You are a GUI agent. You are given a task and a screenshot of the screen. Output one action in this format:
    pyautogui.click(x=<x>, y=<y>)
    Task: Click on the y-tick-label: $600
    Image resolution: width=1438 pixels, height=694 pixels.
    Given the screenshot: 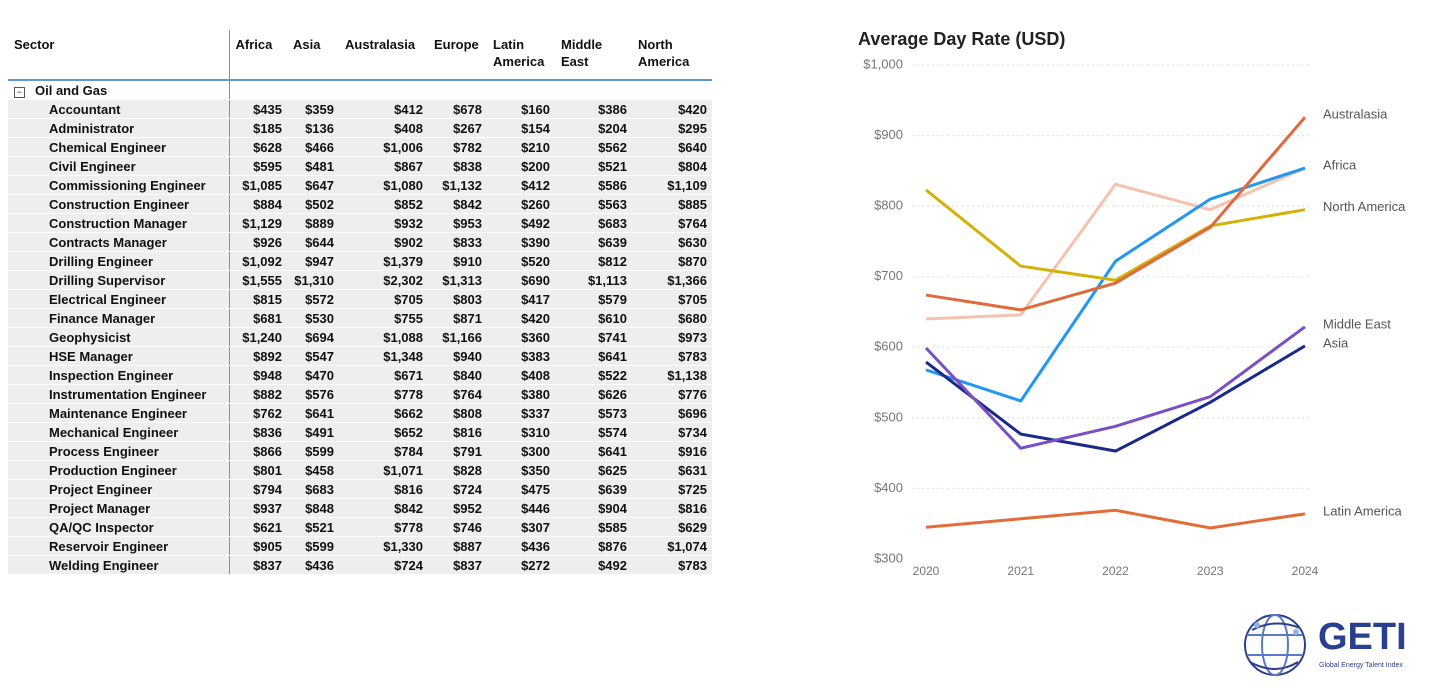 What is the action you would take?
    pyautogui.click(x=888, y=346)
    